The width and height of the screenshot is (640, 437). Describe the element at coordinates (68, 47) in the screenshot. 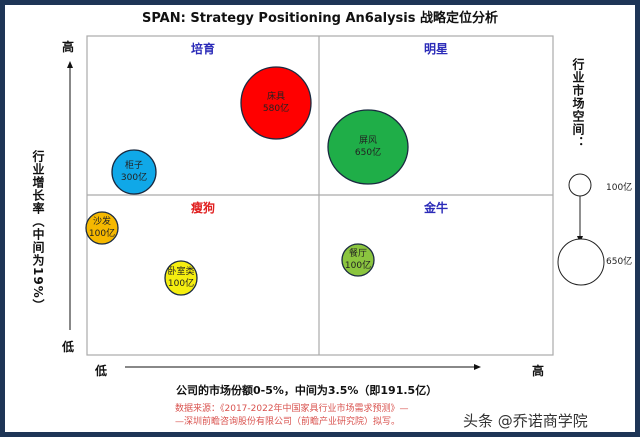

I see `y-axis-high: 高` at that location.